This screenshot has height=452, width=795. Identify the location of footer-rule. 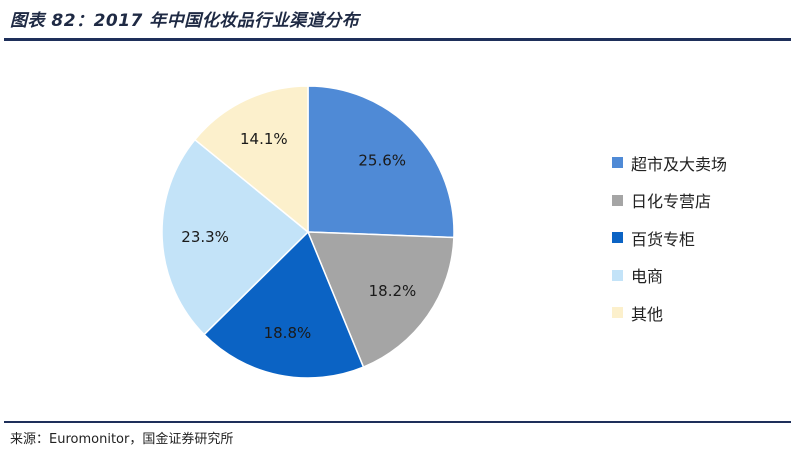
(397, 422).